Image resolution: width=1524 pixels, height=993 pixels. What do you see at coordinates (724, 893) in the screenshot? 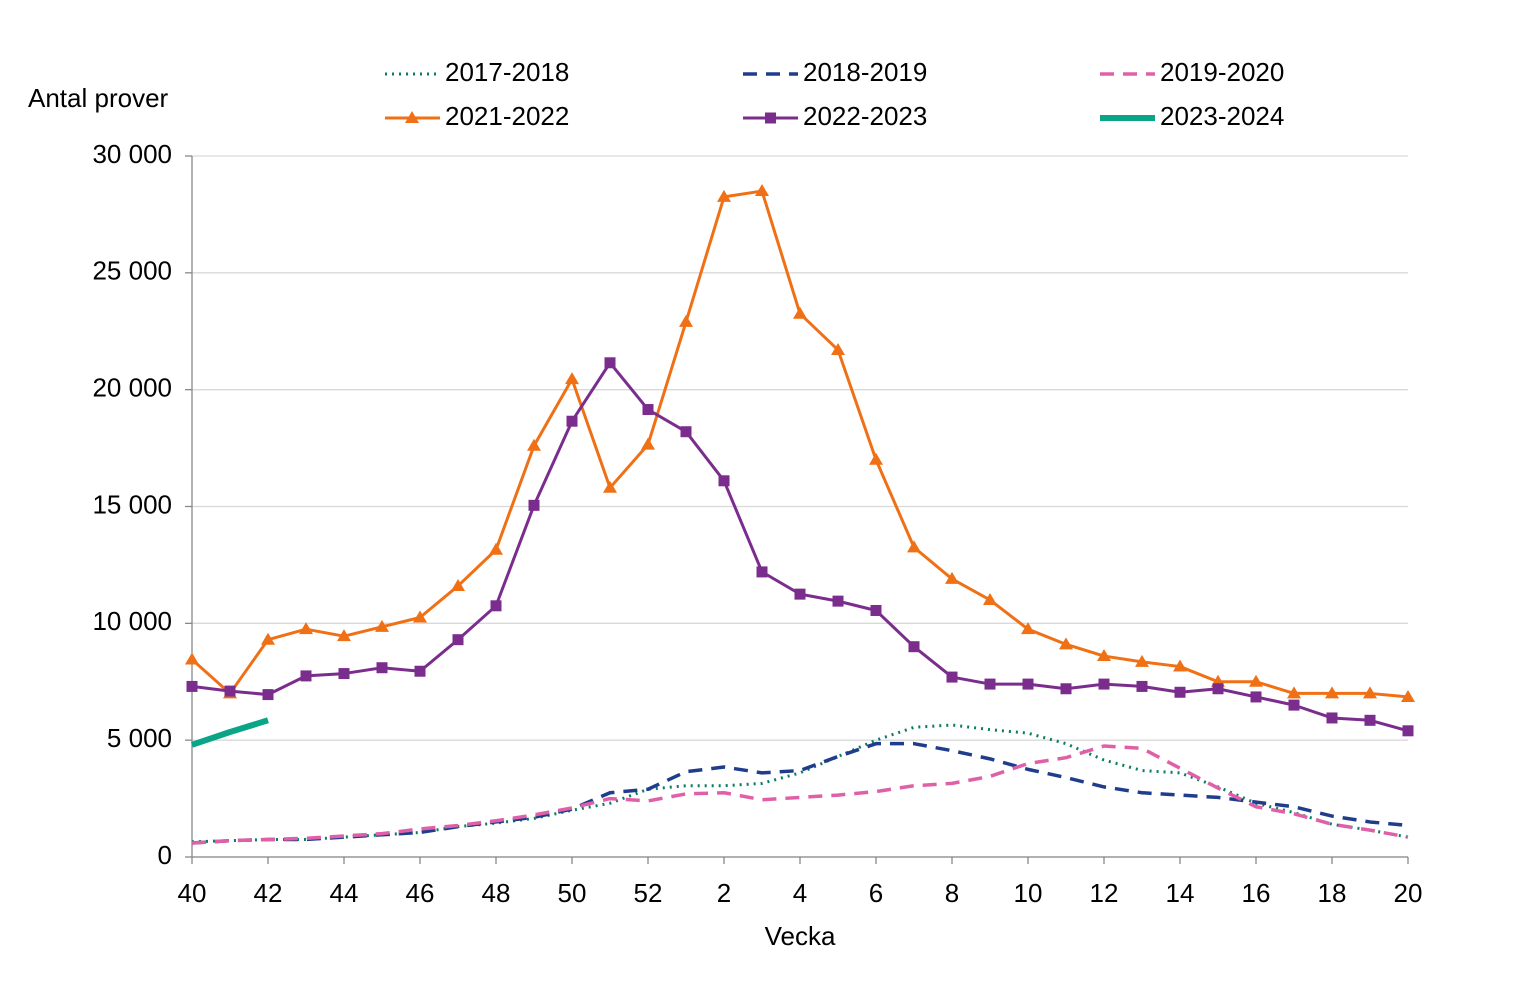
I see `x-tick-label: 2` at bounding box center [724, 893].